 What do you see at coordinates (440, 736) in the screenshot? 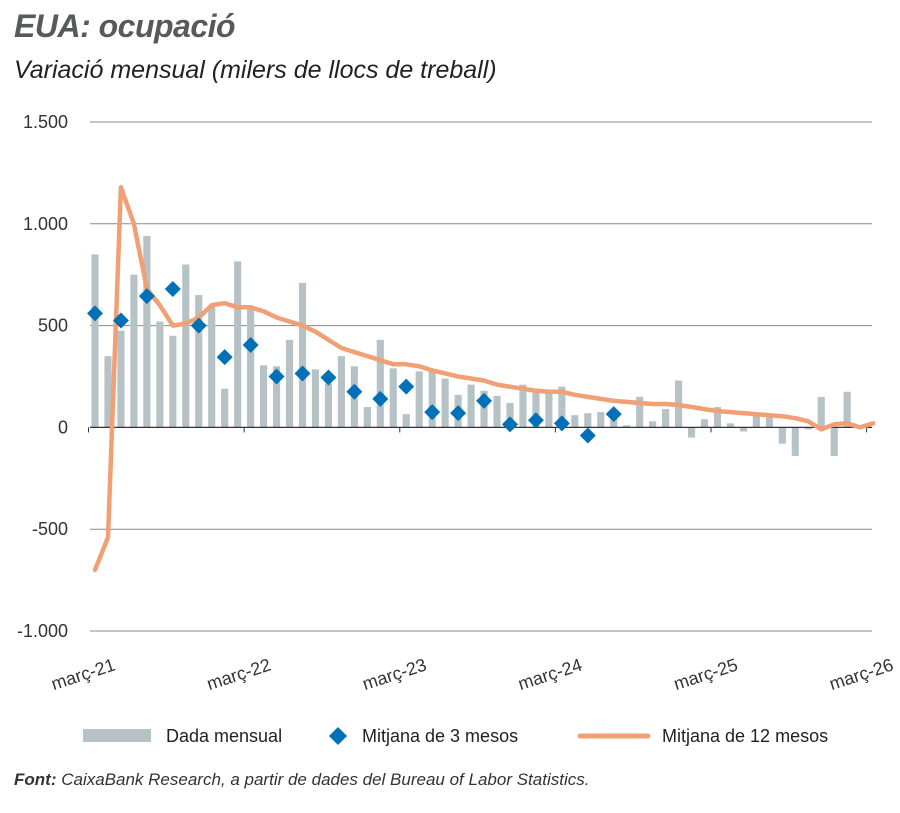
I see `legend-label-diamond: Mitjana de 3 mesos` at bounding box center [440, 736].